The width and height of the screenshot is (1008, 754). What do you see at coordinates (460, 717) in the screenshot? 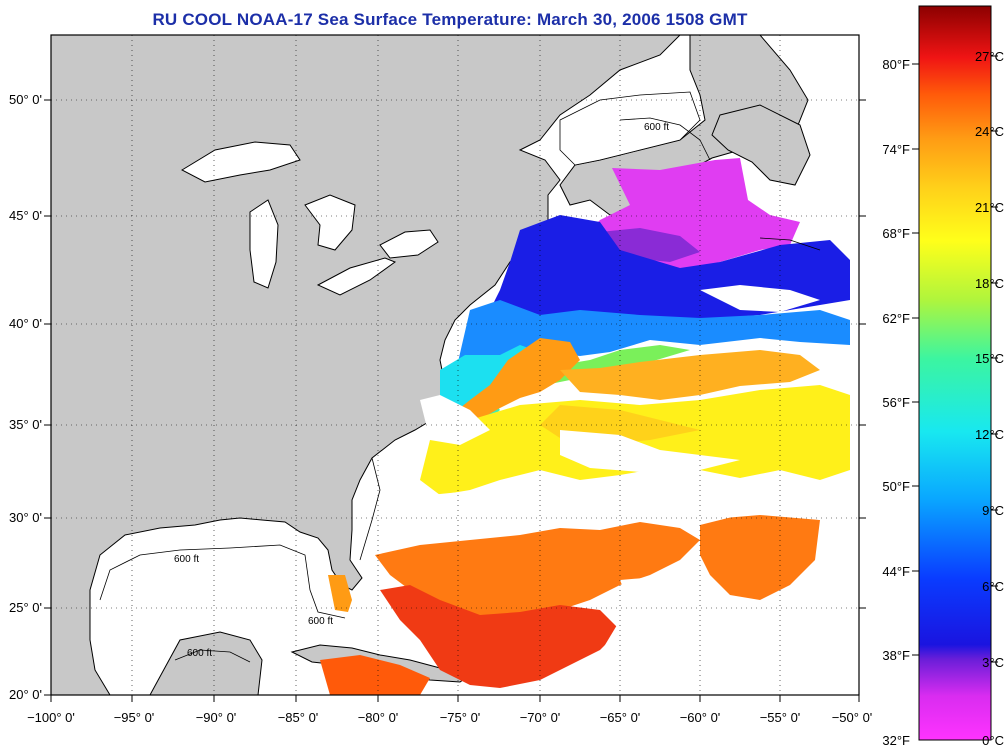
I see `lon-label: −75° 0'` at bounding box center [460, 717].